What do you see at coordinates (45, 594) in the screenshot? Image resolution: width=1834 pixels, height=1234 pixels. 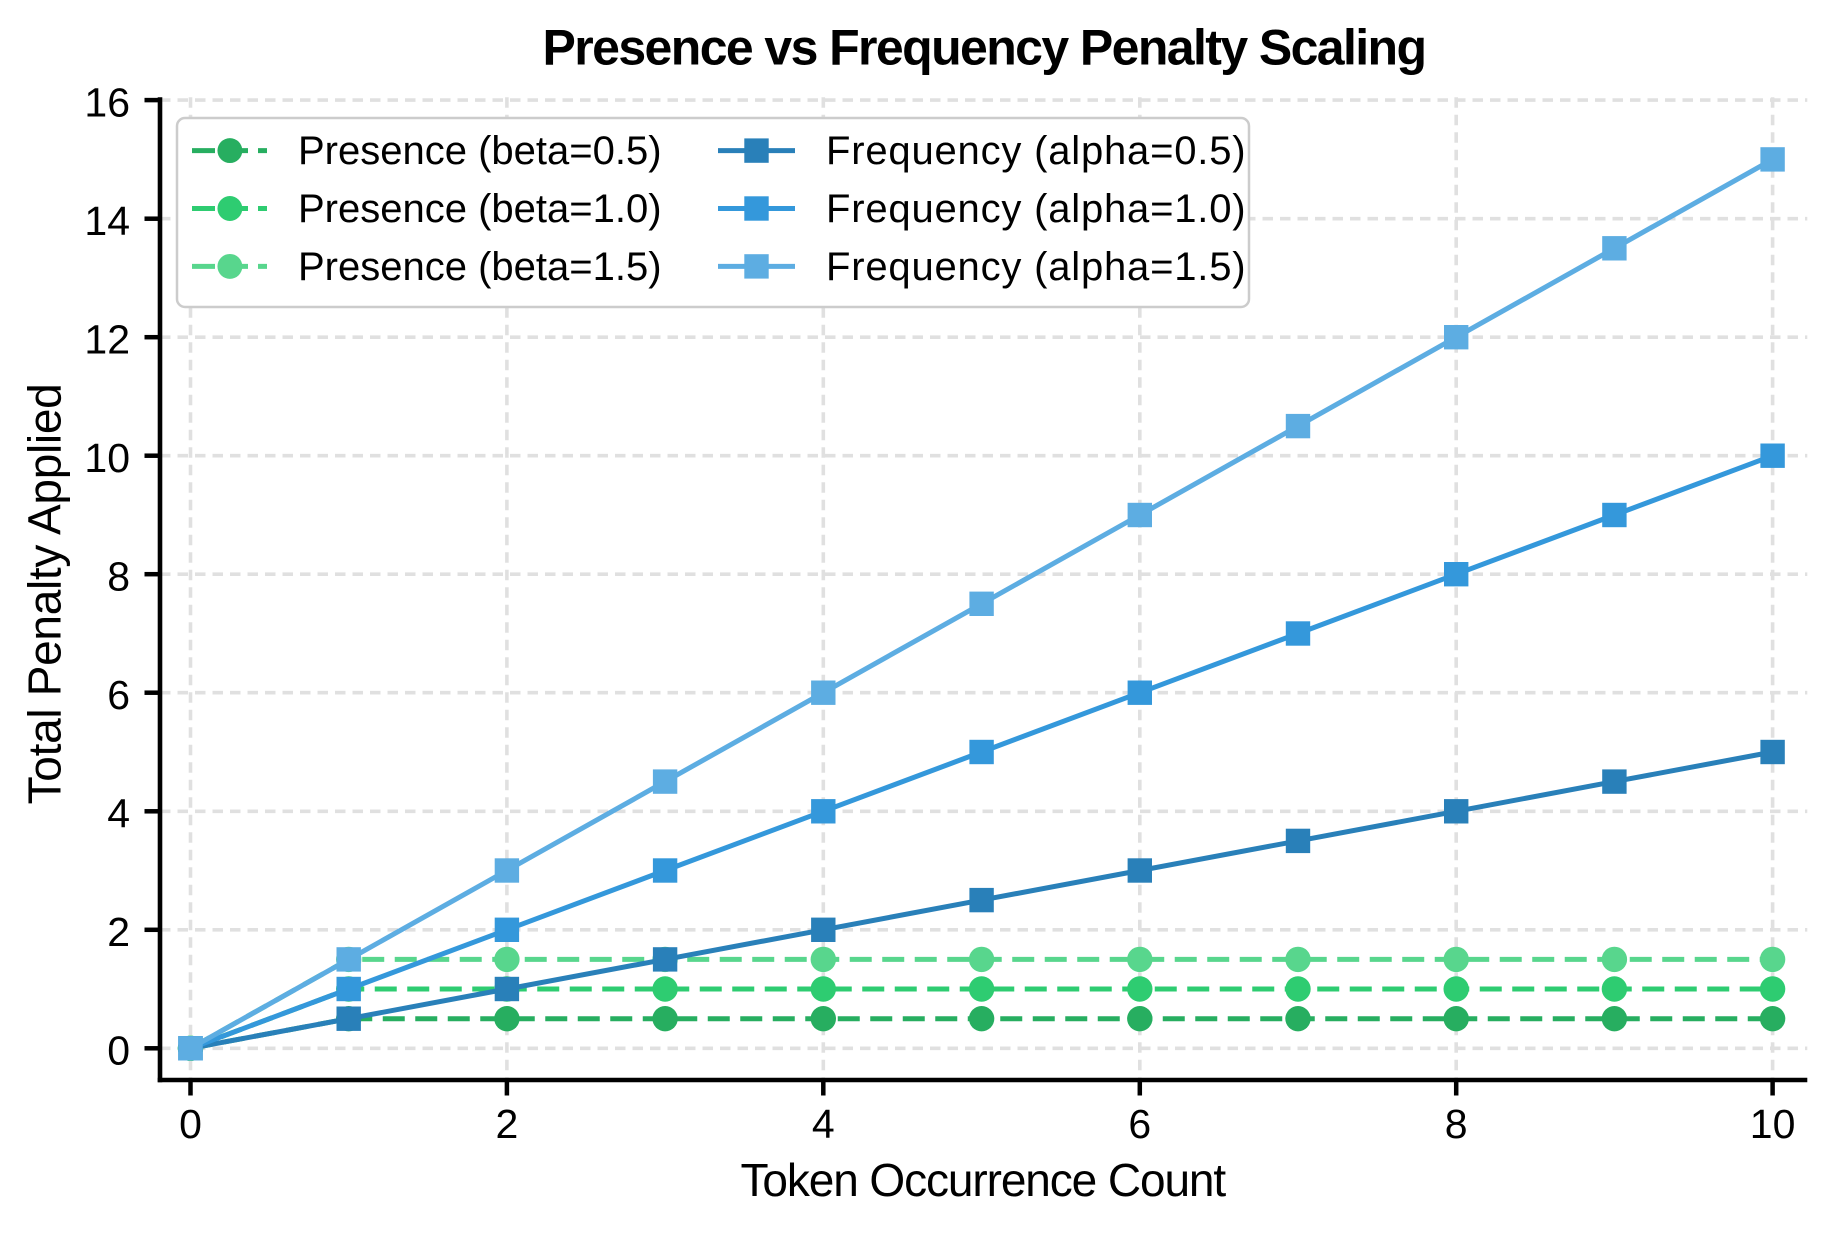 I see `svg-text: Total Penalty Applied` at bounding box center [45, 594].